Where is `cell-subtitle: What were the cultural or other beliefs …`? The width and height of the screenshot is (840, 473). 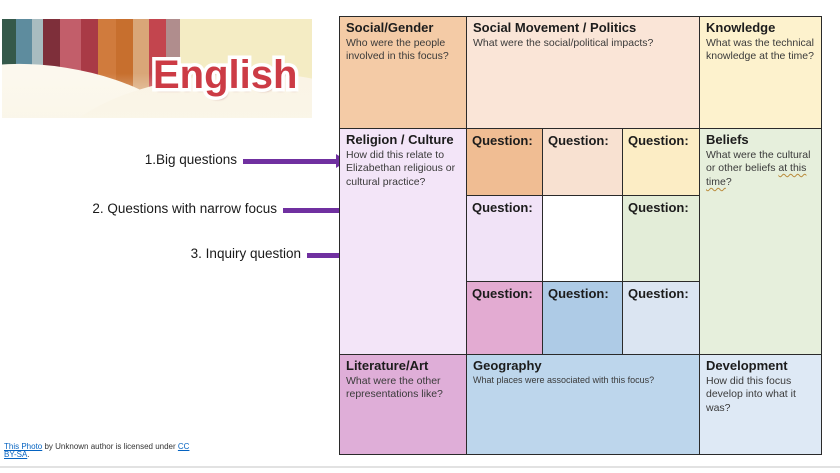
cell-subtitle: What were the cultural or other beliefs … is located at coordinates (760, 169).